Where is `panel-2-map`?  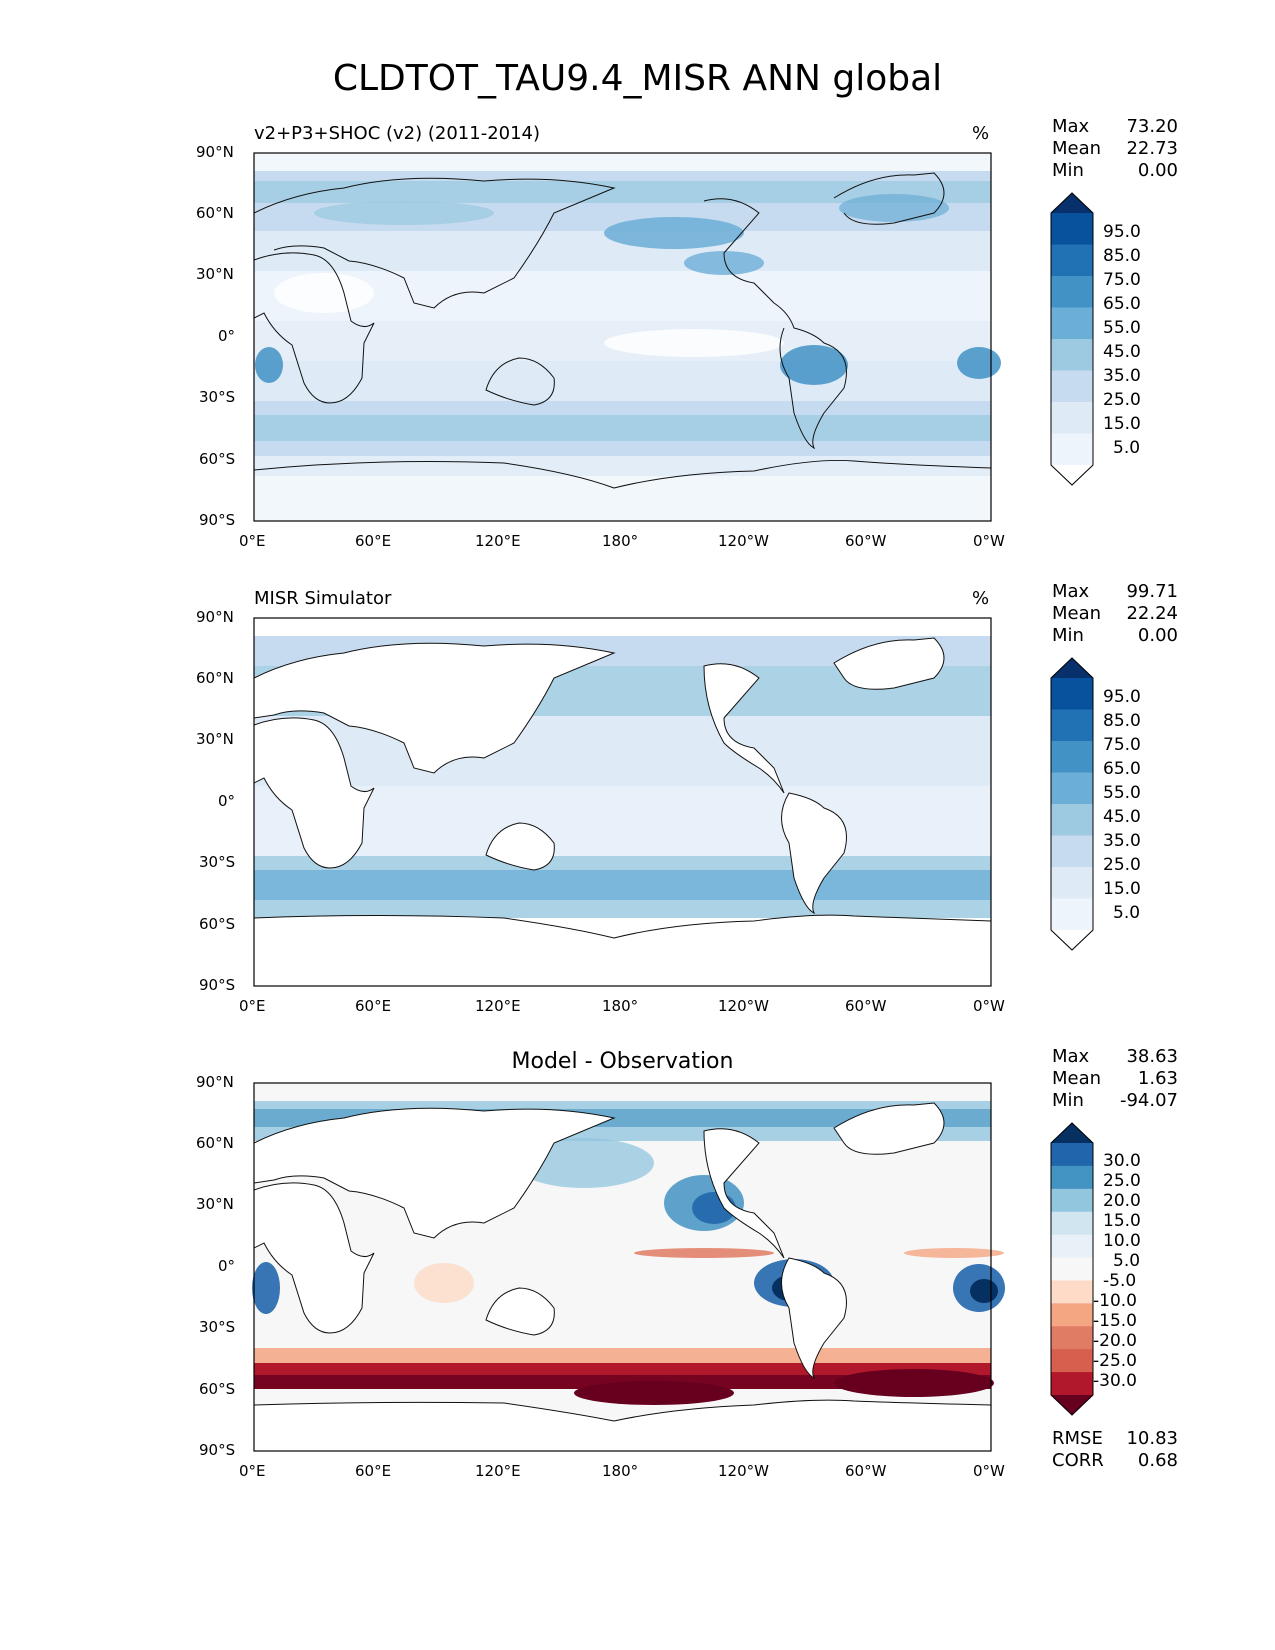 panel-2-map is located at coordinates (622, 802).